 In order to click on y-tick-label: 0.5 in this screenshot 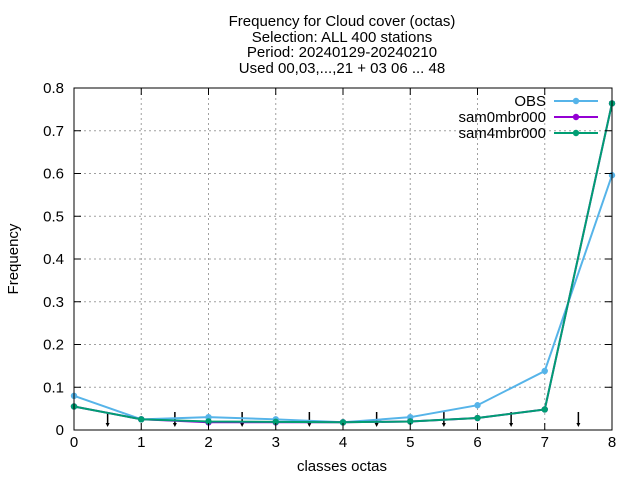, I will do `click(53, 216)`.